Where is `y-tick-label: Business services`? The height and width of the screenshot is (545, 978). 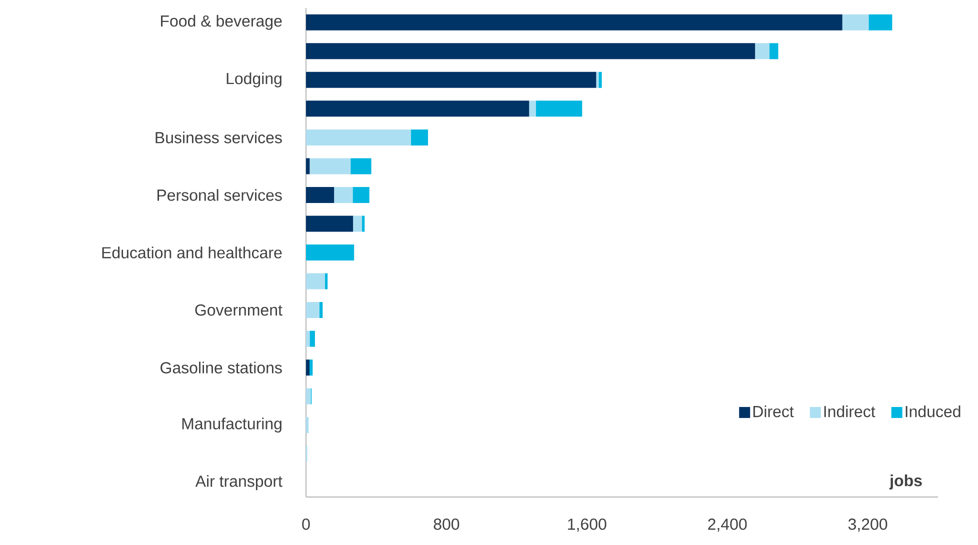 y-tick-label: Business services is located at coordinates (219, 138).